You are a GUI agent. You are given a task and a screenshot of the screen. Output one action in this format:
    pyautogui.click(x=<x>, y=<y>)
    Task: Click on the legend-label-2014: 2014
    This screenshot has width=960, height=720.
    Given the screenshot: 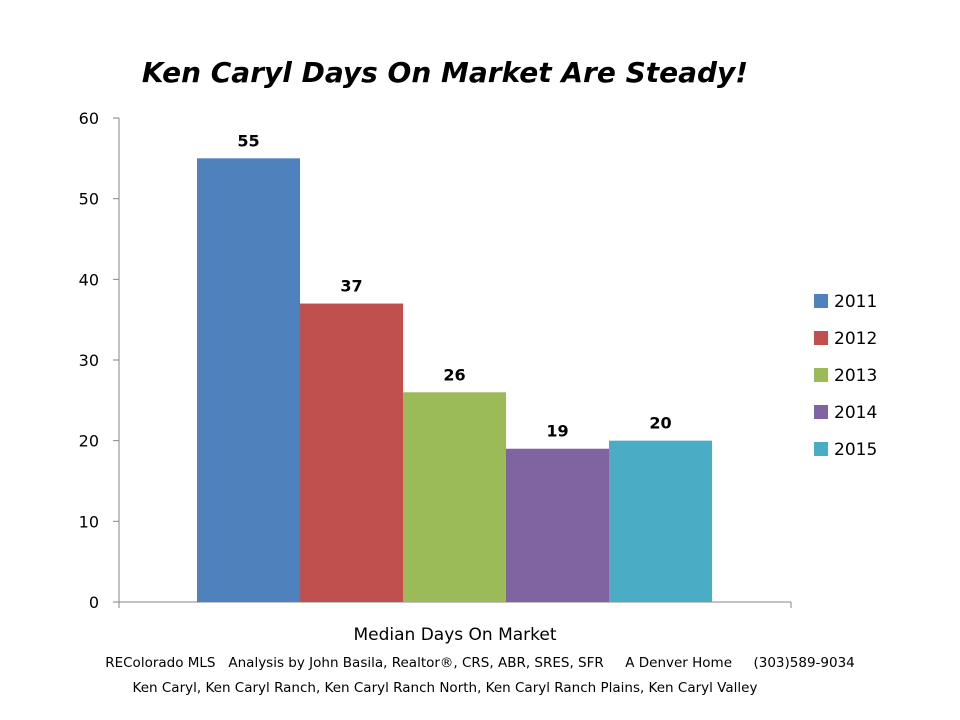 What is the action you would take?
    pyautogui.click(x=855, y=413)
    